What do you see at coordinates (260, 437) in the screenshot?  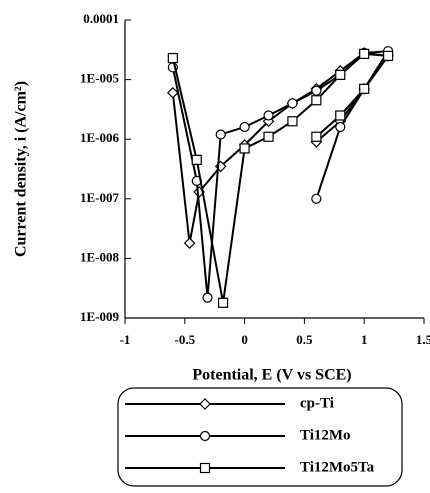 I see `legend-box` at bounding box center [260, 437].